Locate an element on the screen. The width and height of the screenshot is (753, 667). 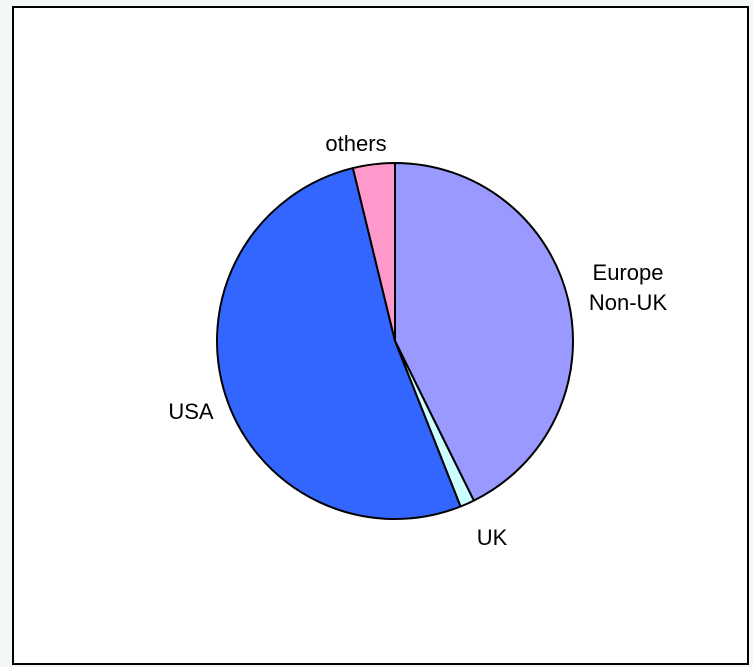
slice-label-line: USA is located at coordinates (191, 411).